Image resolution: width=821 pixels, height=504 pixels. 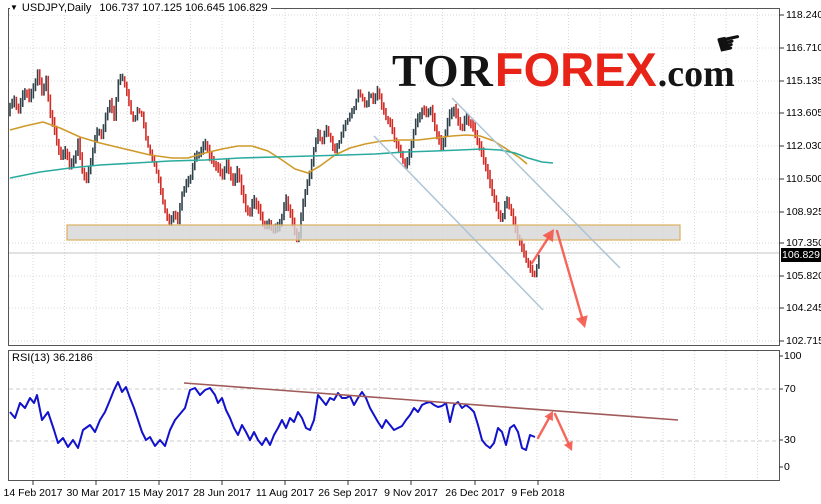 I want to click on price-axis-label: 115.135, so click(x=803, y=81).